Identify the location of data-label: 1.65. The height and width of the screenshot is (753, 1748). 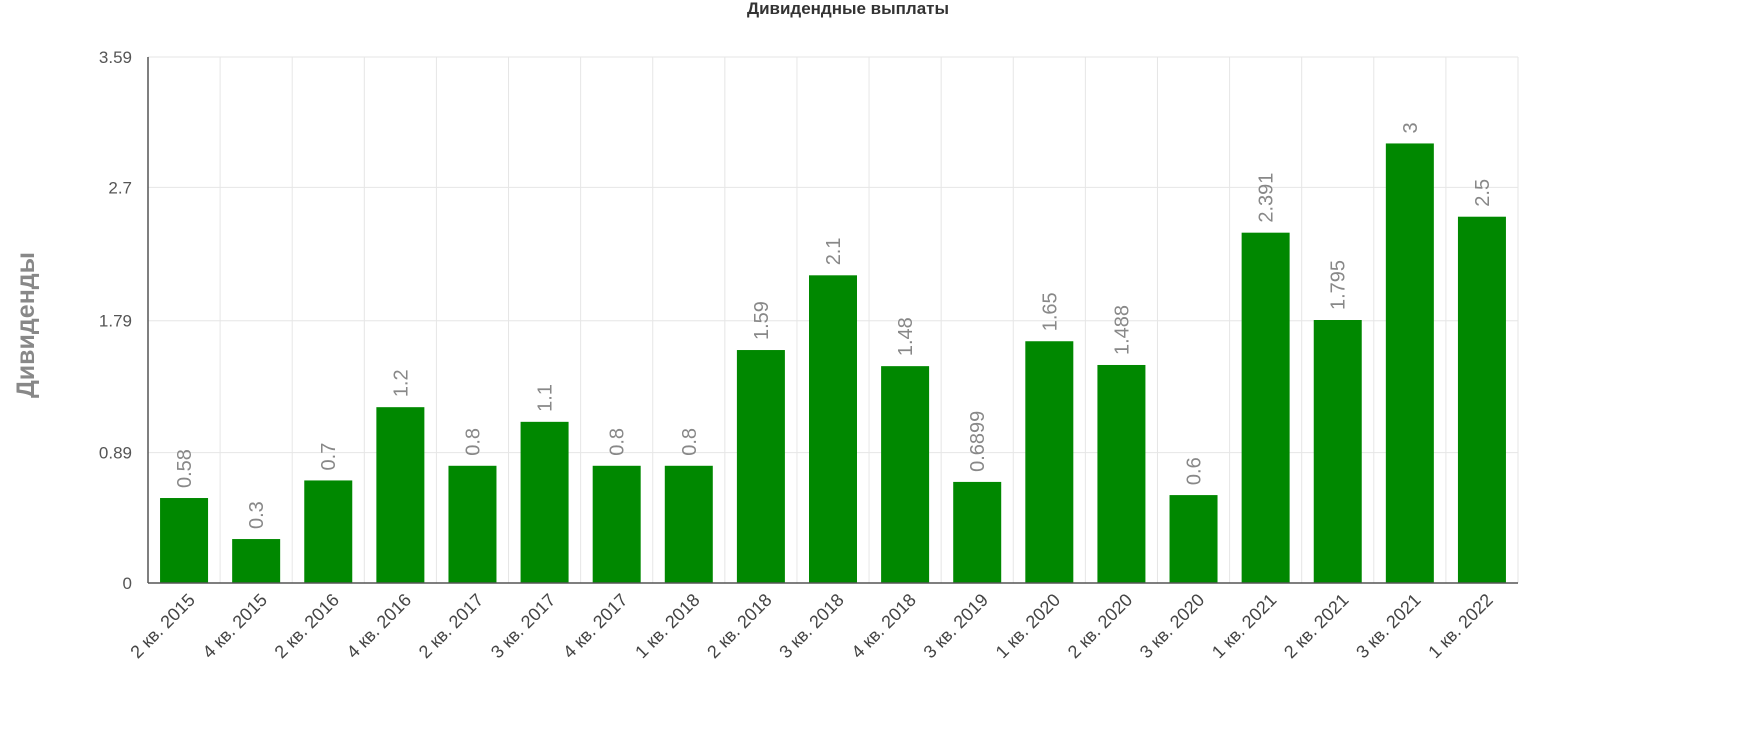
(1050, 311).